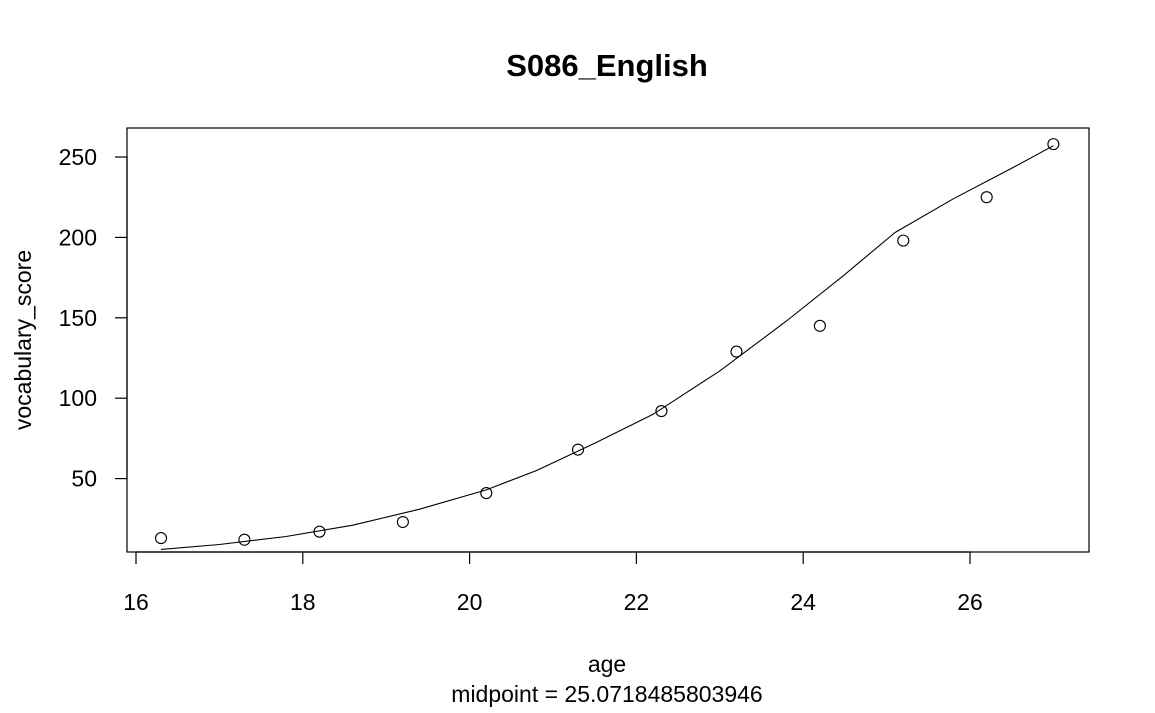  What do you see at coordinates (607, 664) in the screenshot?
I see `x-axis-label: age` at bounding box center [607, 664].